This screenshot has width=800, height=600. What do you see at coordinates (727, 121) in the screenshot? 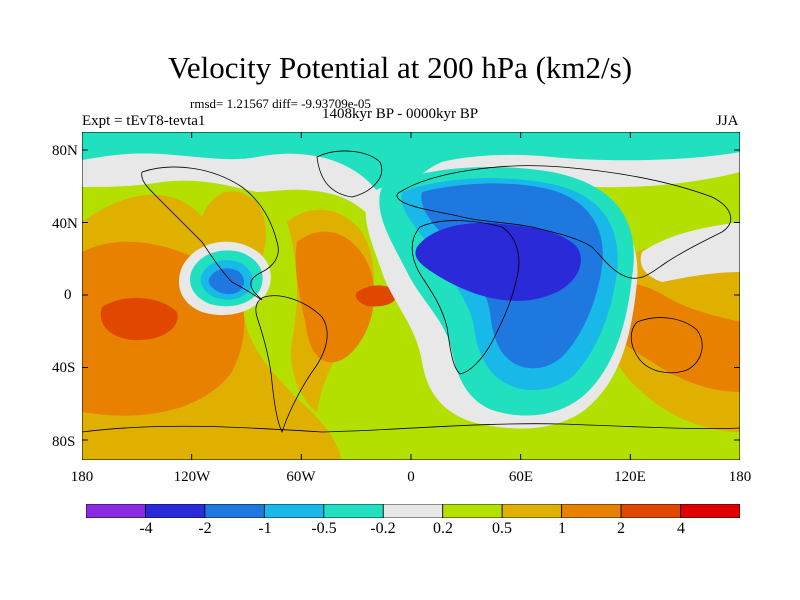
I see `season-label: JJA` at bounding box center [727, 121].